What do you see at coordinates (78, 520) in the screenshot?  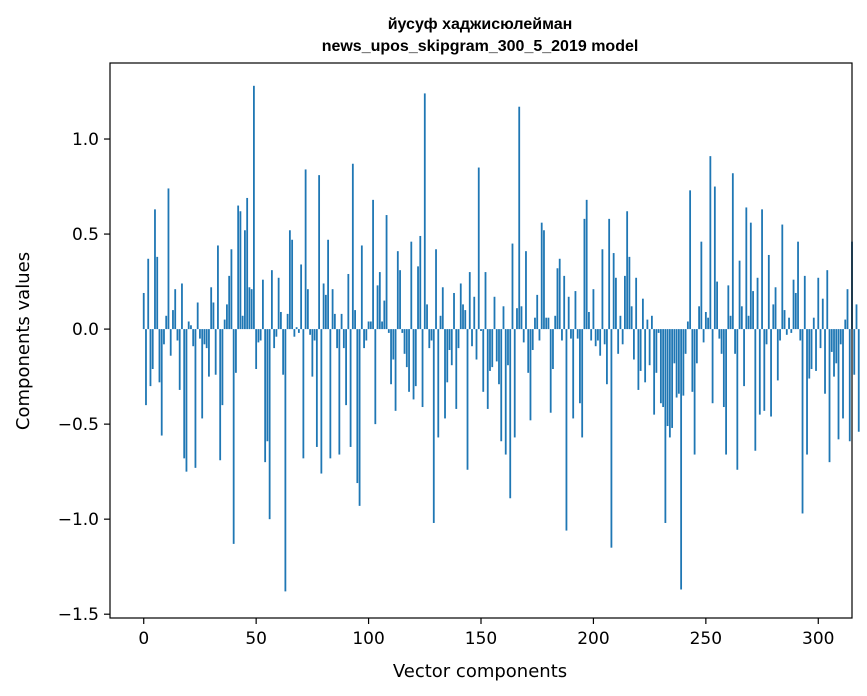 I see `y-tick-label: −1.0` at bounding box center [78, 520].